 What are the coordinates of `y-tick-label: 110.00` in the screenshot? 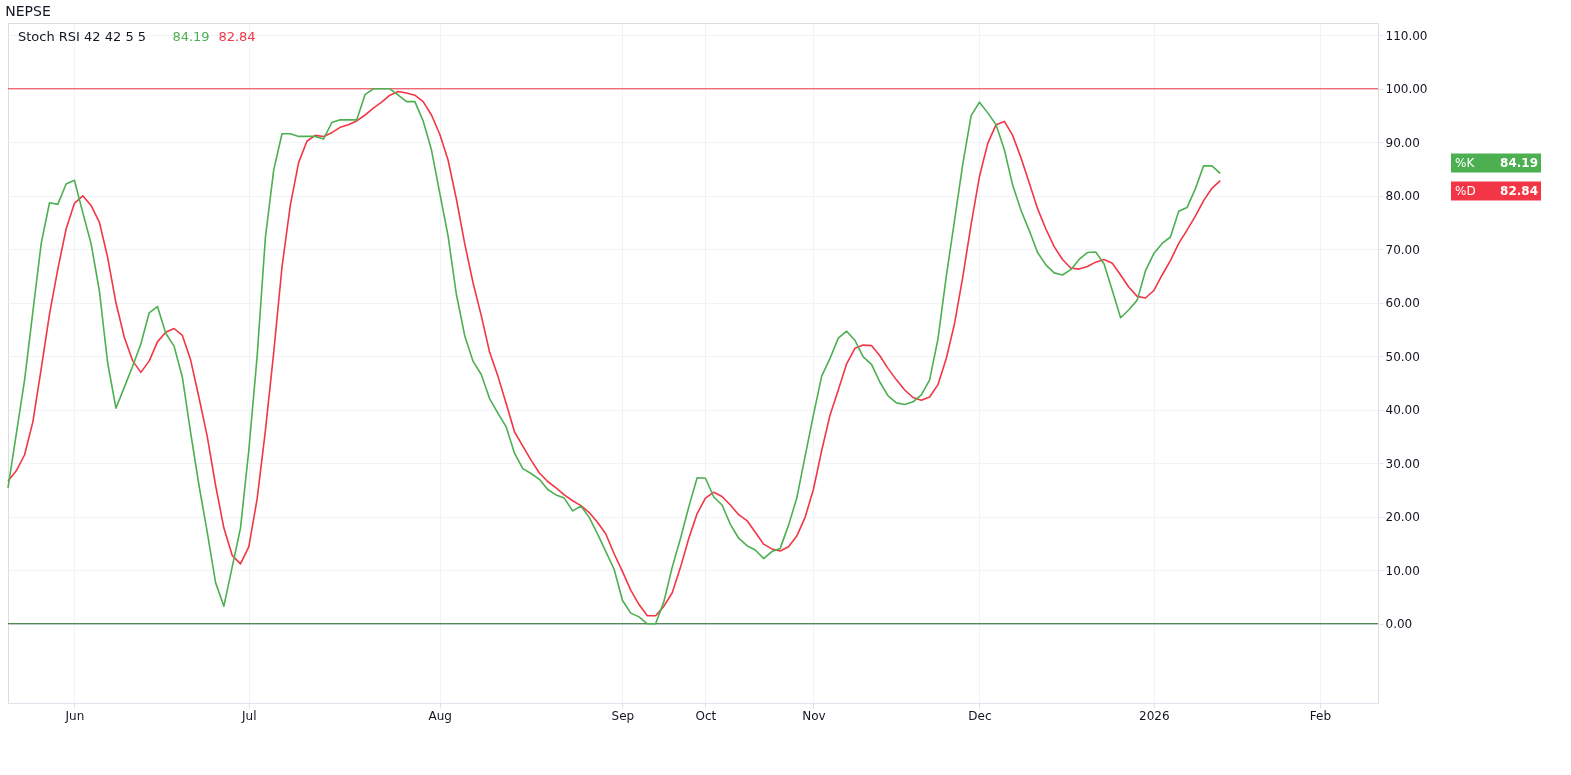 It's located at (1406, 35).